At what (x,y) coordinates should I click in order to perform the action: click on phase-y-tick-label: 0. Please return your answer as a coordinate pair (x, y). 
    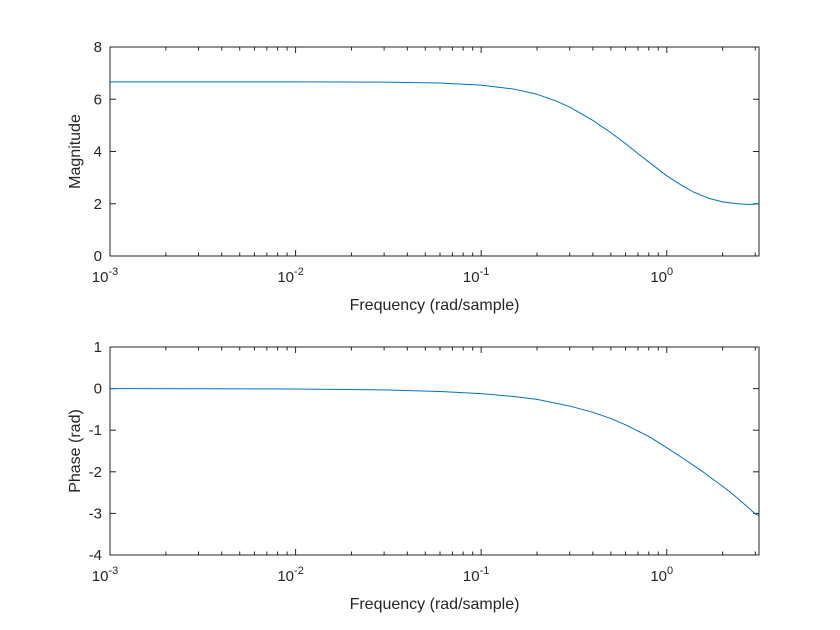
    Looking at the image, I should click on (98, 389).